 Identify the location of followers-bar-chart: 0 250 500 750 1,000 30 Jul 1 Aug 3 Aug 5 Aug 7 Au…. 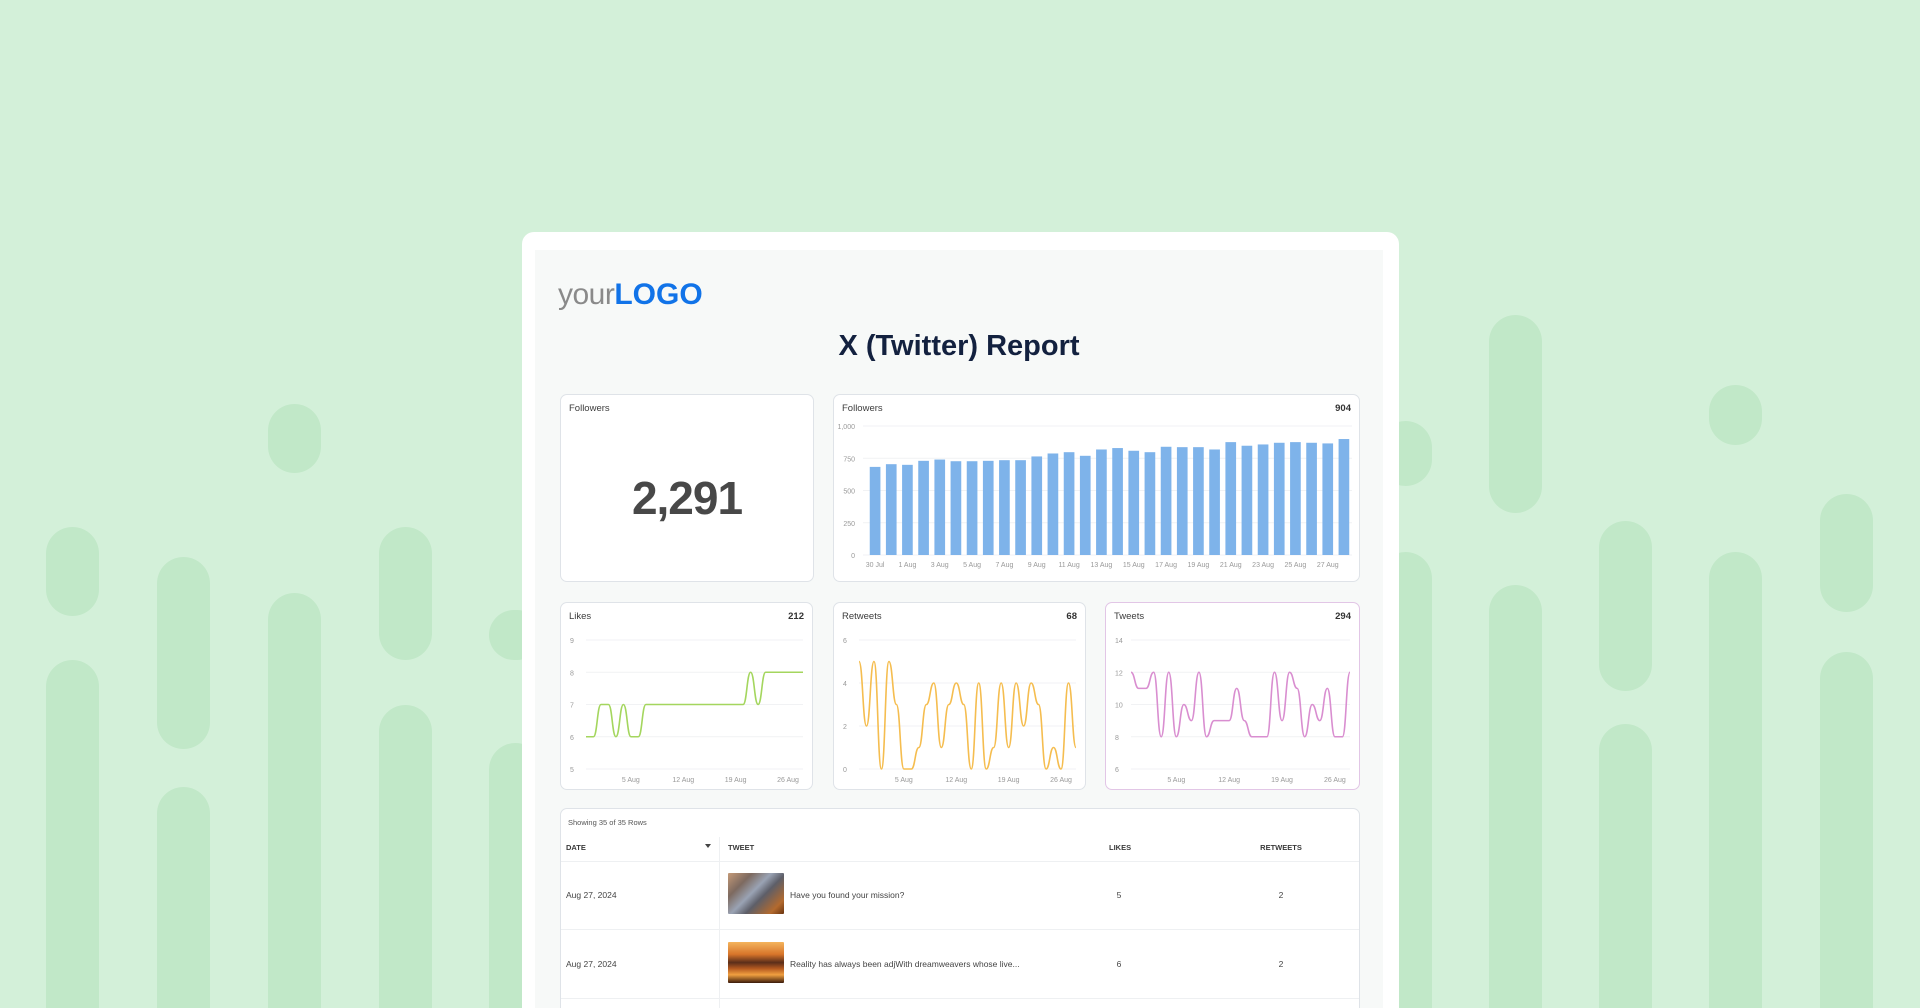
(1094, 496).